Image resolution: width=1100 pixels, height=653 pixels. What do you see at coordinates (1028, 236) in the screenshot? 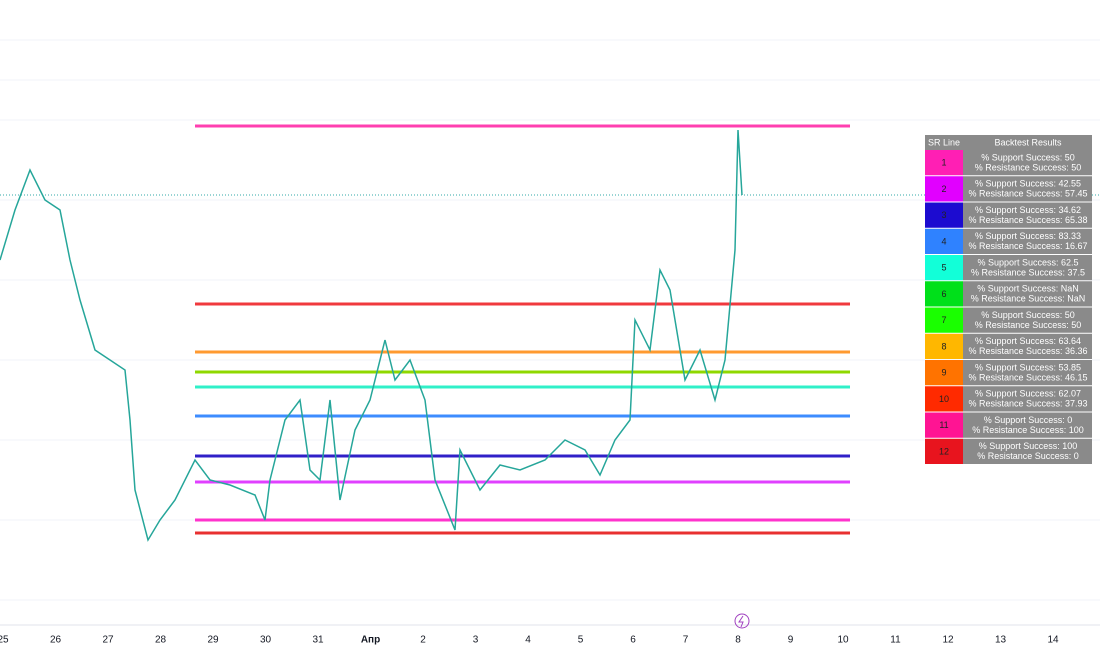
I see `support-result: % Support Success: 83.33` at bounding box center [1028, 236].